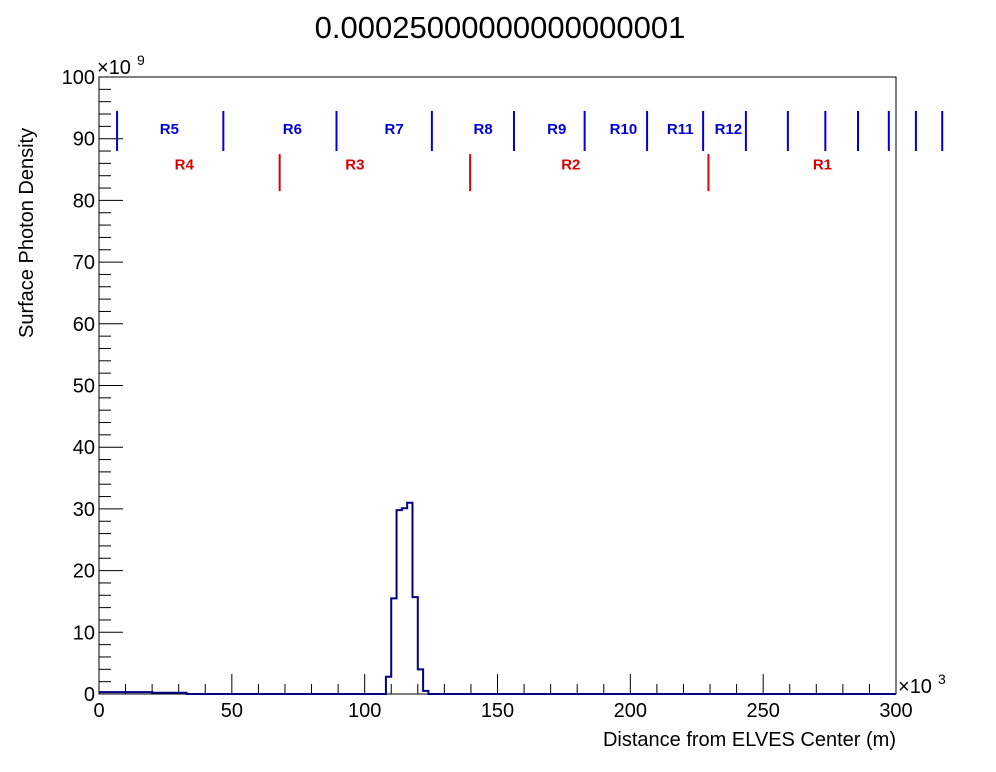  What do you see at coordinates (942, 679) in the screenshot?
I see `x-axis-exponent: 3` at bounding box center [942, 679].